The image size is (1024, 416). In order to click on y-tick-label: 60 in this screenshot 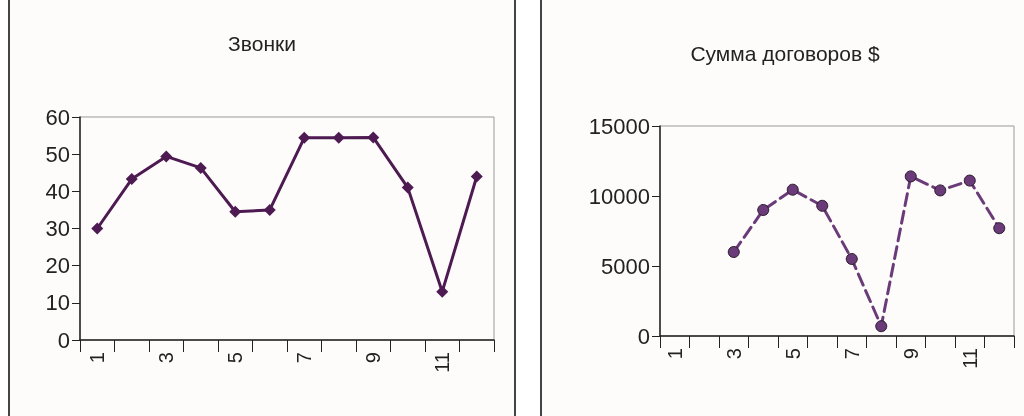, I will do `click(57, 117)`.